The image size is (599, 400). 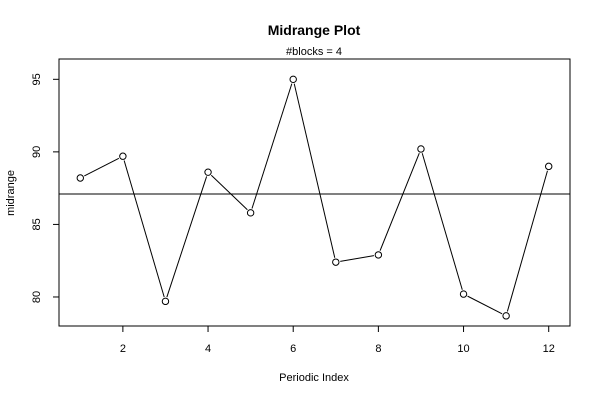 I want to click on y-tick-label: 85, so click(x=37, y=224).